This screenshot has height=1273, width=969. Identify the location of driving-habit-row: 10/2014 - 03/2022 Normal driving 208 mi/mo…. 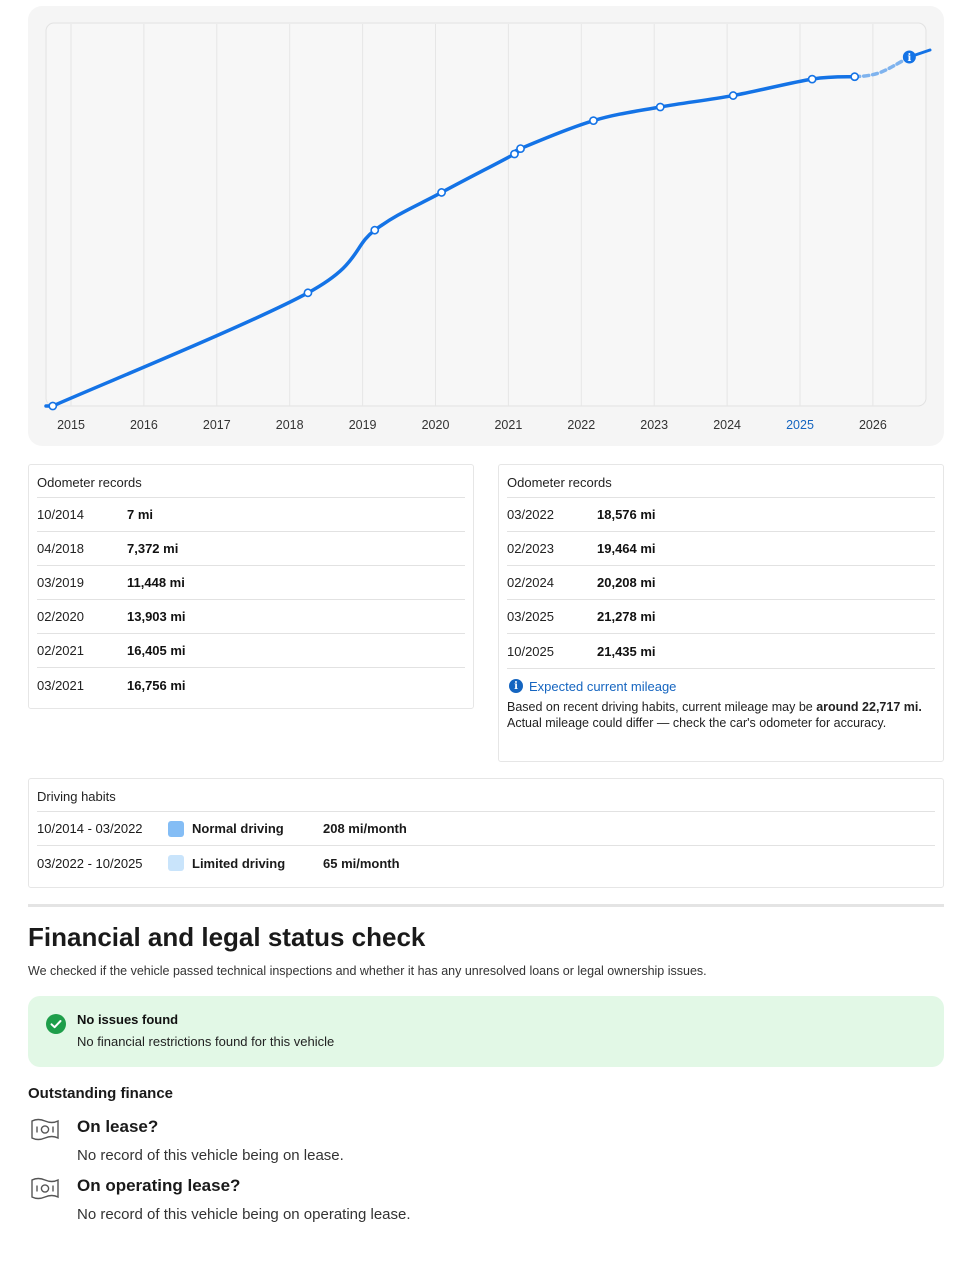
(486, 829).